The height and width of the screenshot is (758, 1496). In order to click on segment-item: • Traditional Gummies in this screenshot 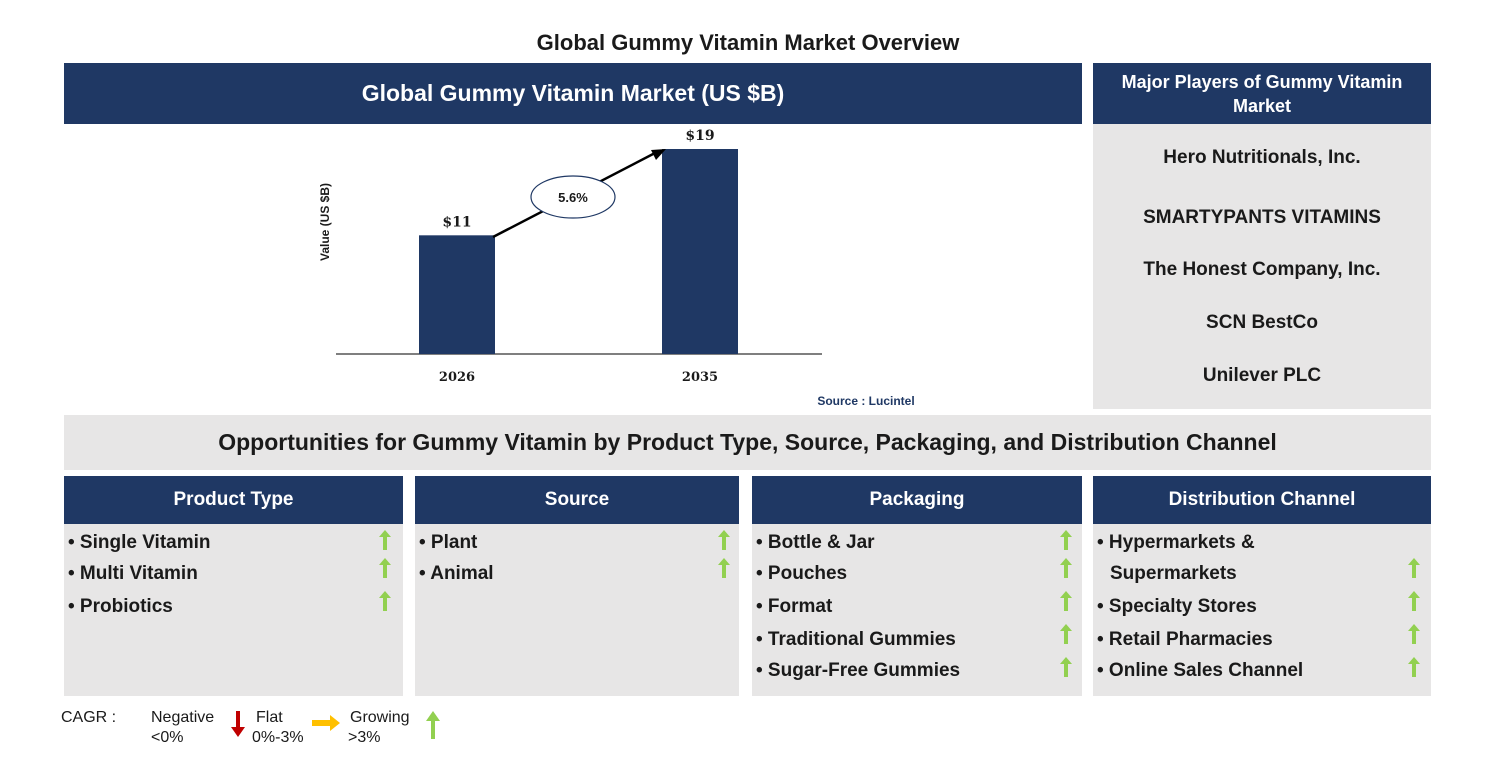, I will do `click(856, 639)`.